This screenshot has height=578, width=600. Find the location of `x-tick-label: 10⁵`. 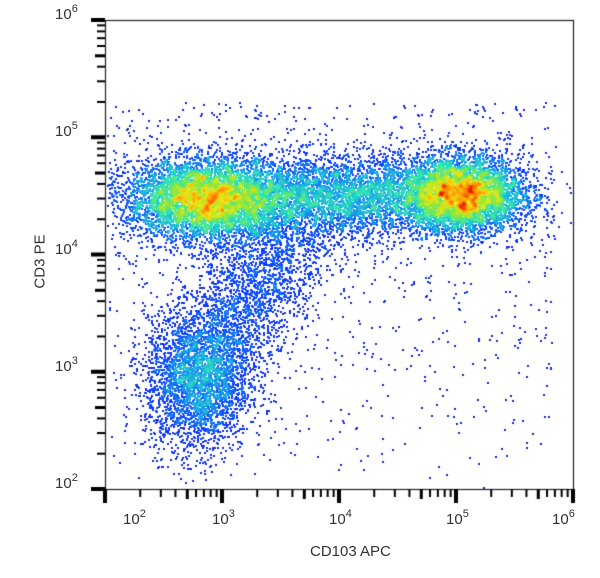

x-tick-label: 10⁵ is located at coordinates (457, 518).